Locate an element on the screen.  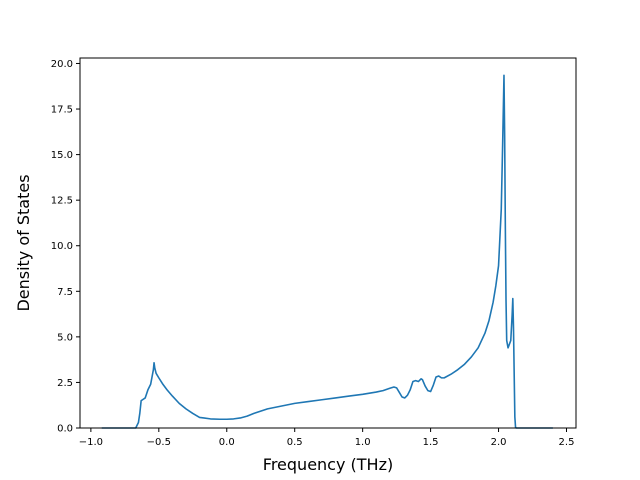
x-tick-label: −1.0 is located at coordinates (91, 442).